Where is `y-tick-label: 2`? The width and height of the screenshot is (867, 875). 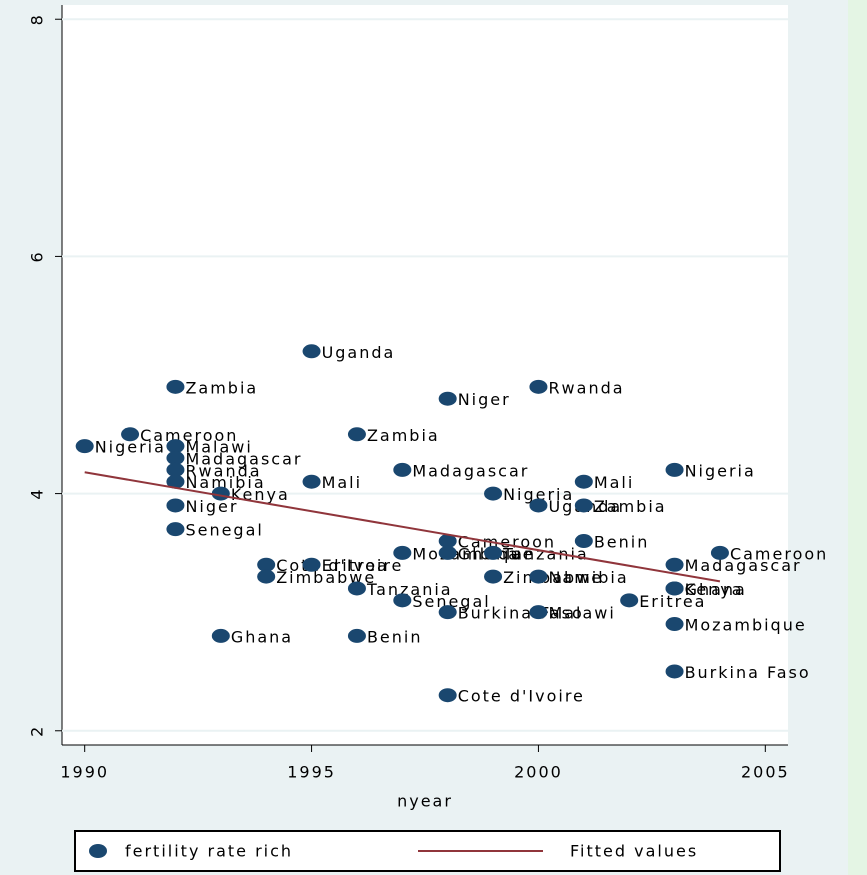
y-tick-label: 2 is located at coordinates (37, 731).